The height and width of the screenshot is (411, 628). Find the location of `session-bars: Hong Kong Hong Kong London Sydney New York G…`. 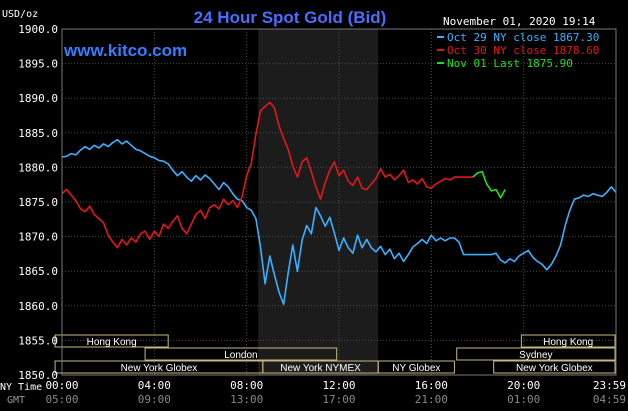

session-bars: Hong Kong Hong Kong London Sydney New York G… is located at coordinates (335, 354).